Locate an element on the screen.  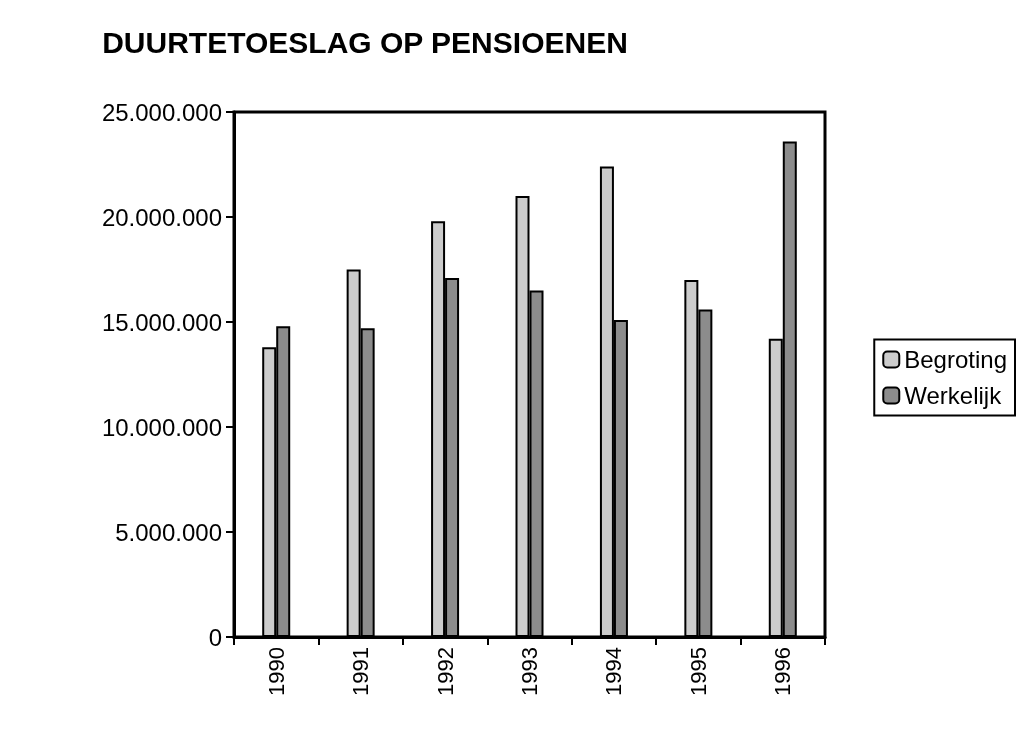
y-tick-label: 5.000.000 is located at coordinates (168, 532).